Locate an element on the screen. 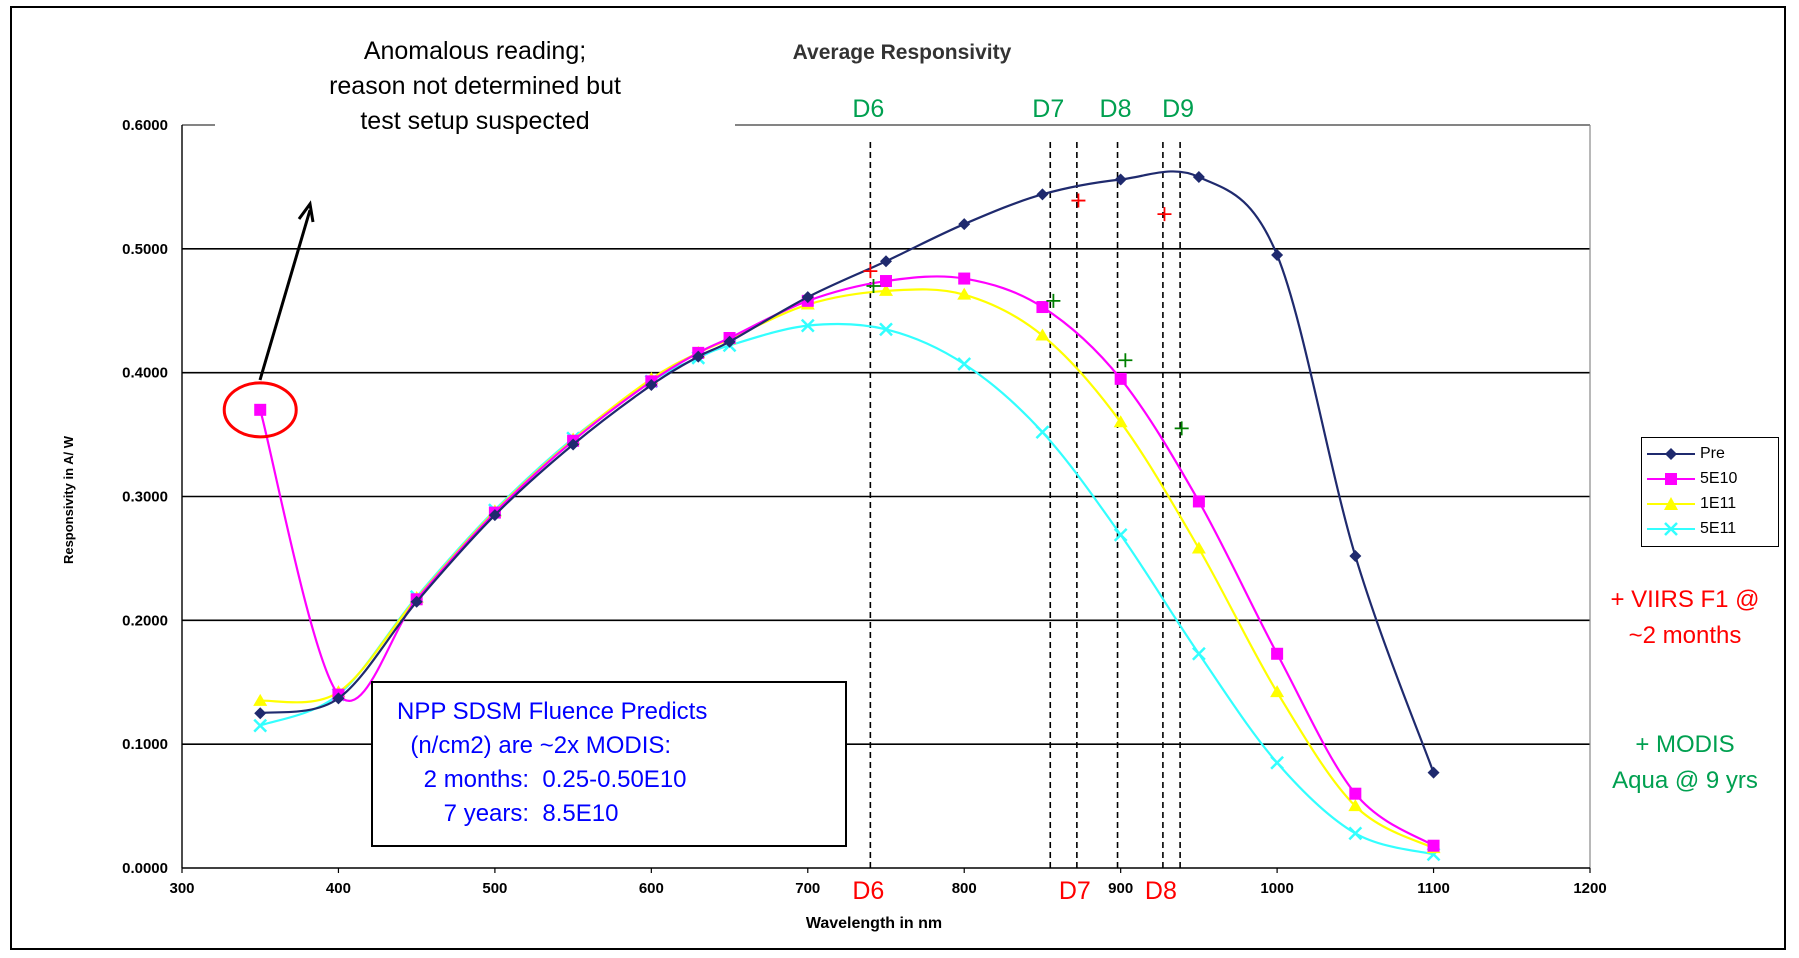 This screenshot has height=958, width=1799. x-tick-label: 400 is located at coordinates (338, 888).